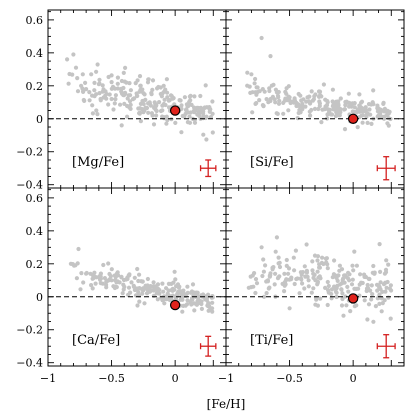  I want to click on sun-marker, so click(353, 298).